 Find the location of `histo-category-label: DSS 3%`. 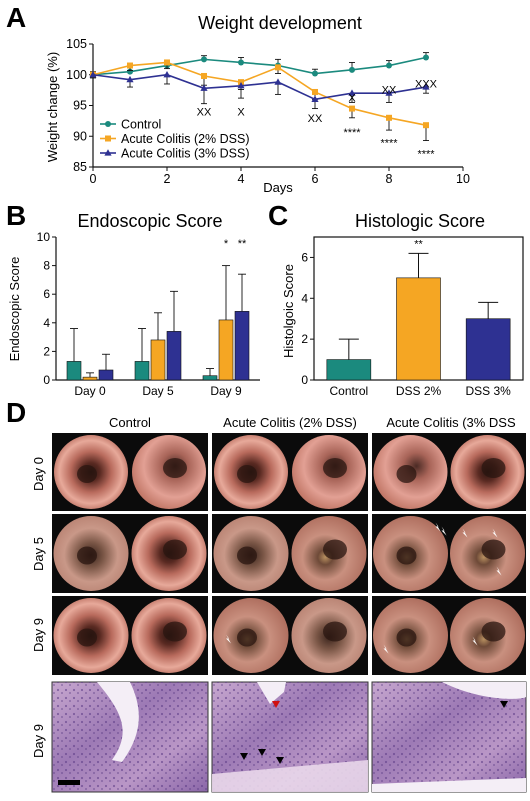

histo-category-label: DSS 3% is located at coordinates (488, 391).